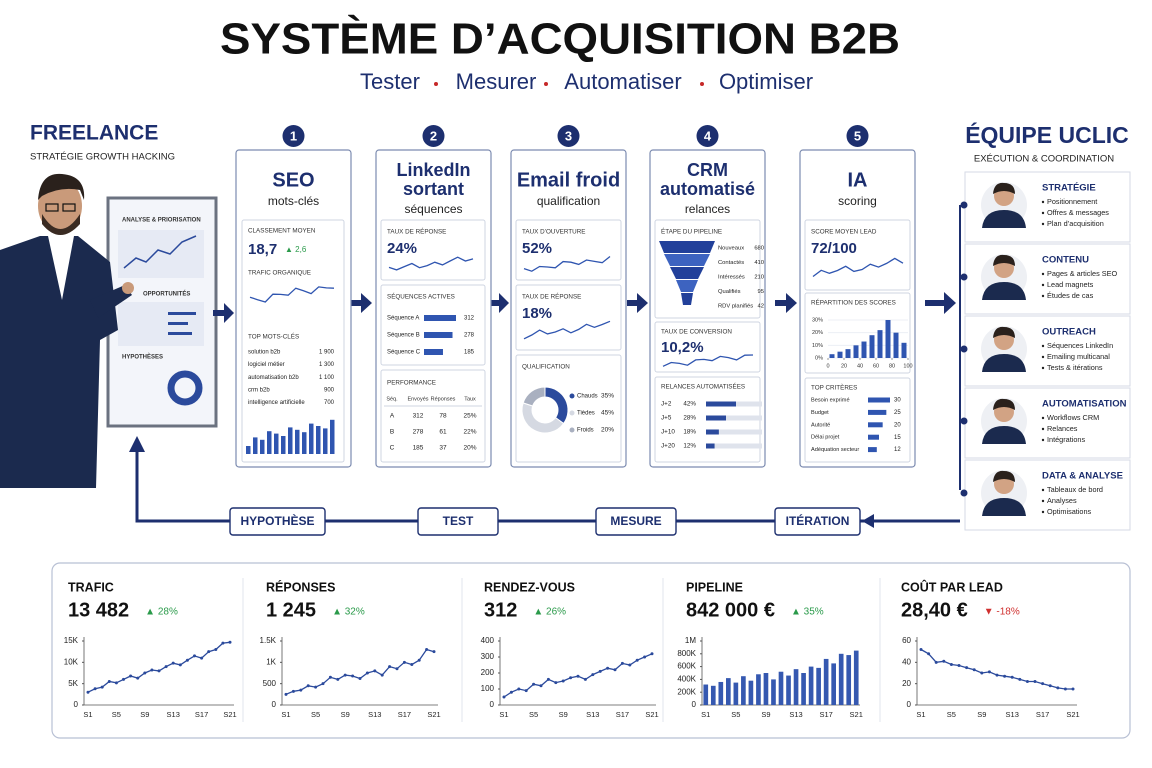 The height and width of the screenshot is (768, 1152). What do you see at coordinates (273, 336) in the screenshot?
I see `section-label: TOP MOTS-CLÉS` at bounding box center [273, 336].